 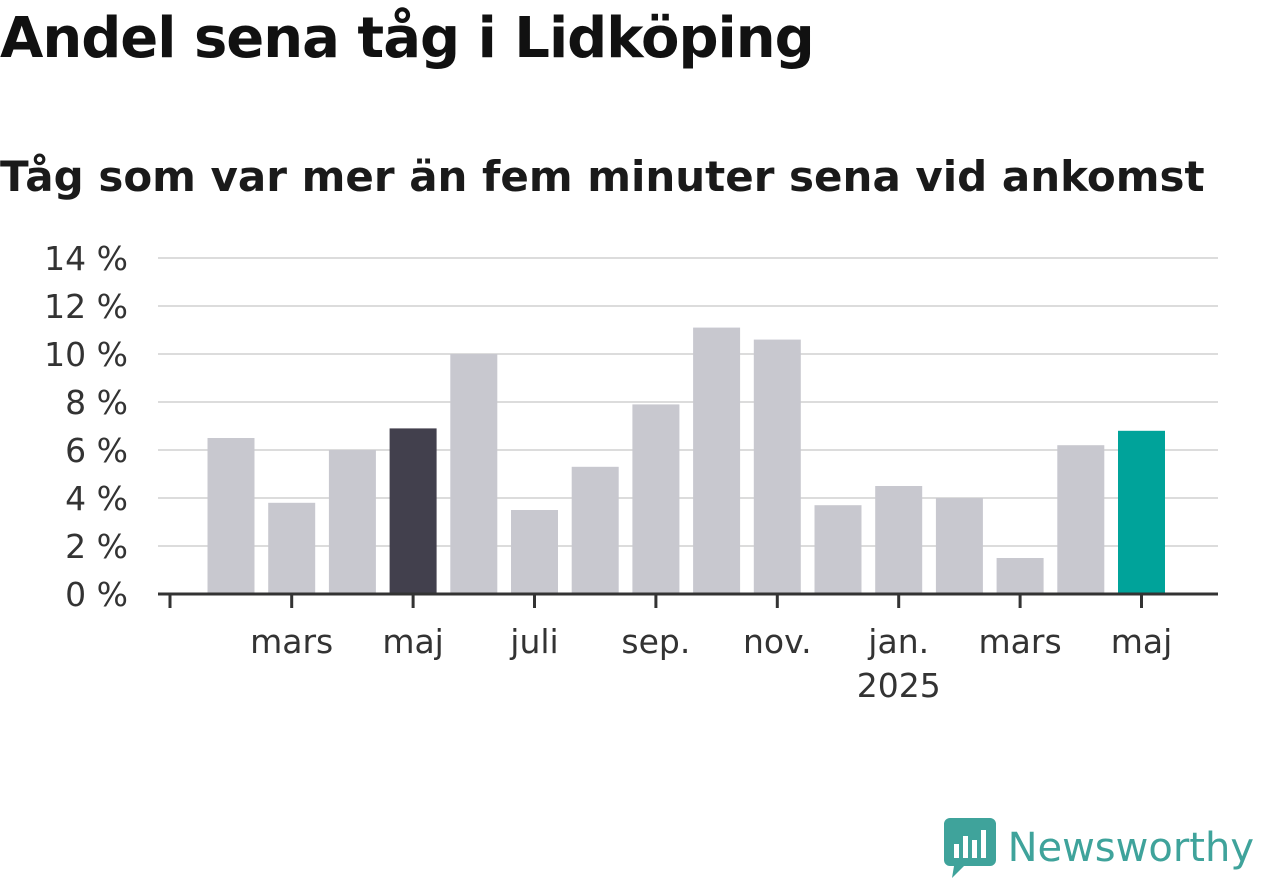 What do you see at coordinates (96, 546) in the screenshot?
I see `y-tick-label: 2 %` at bounding box center [96, 546].